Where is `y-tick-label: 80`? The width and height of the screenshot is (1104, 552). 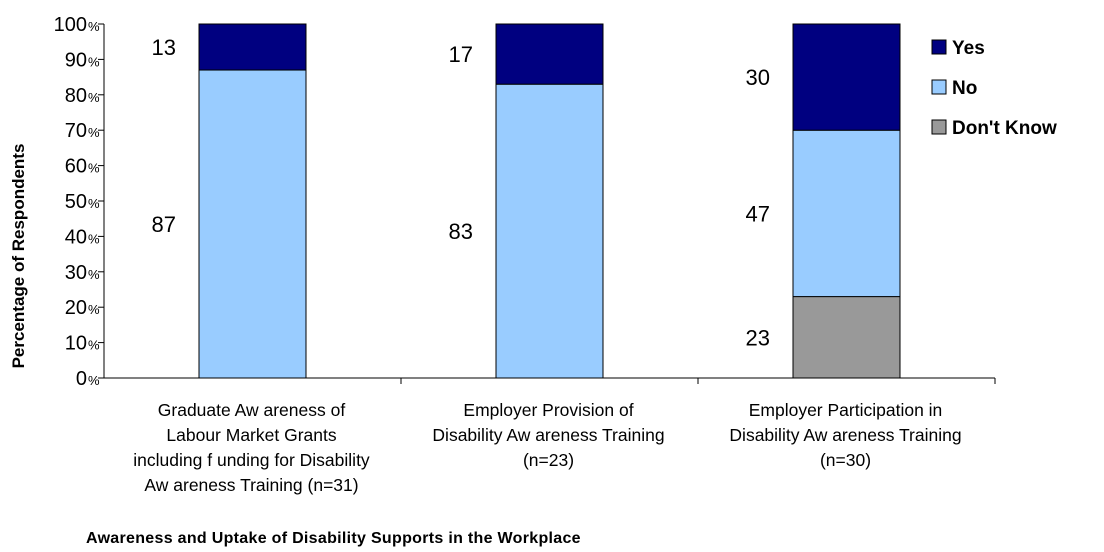 y-tick-label: 80 is located at coordinates (76, 96).